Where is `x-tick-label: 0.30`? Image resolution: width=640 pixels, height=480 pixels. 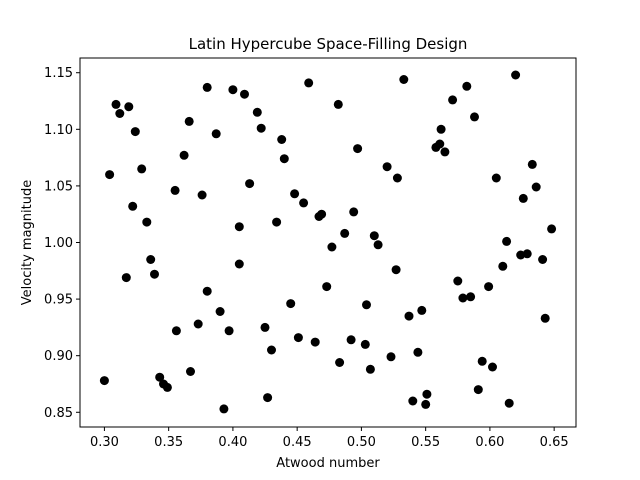 x-tick-label: 0.30 is located at coordinates (104, 442).